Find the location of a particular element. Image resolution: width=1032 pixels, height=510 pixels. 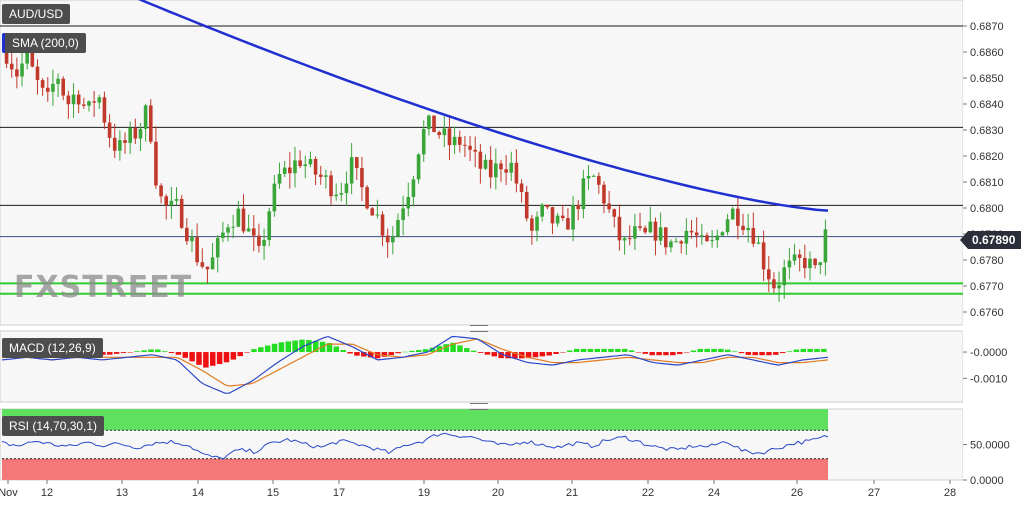

price-tick-label: 0.6820 is located at coordinates (987, 157).